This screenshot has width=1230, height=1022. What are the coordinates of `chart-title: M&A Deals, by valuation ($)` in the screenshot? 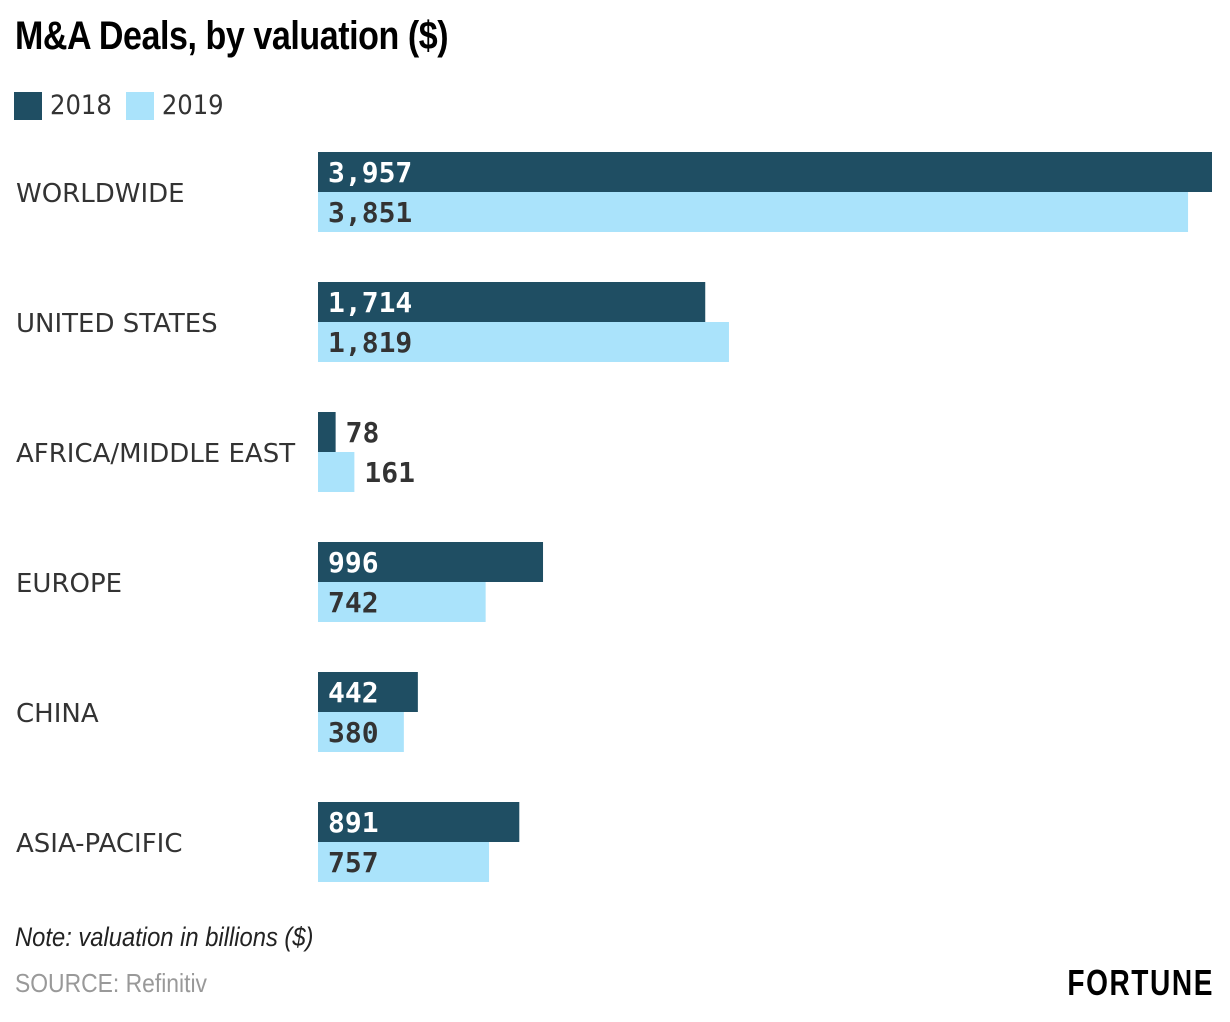 It's located at (232, 36).